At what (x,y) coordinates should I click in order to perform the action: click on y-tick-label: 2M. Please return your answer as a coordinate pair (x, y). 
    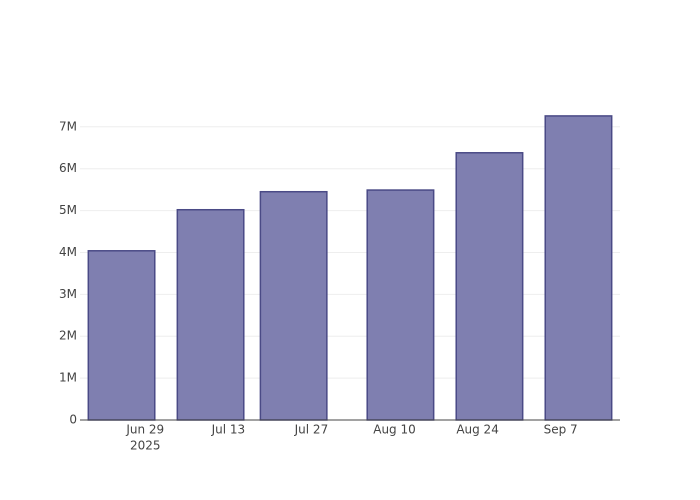
    Looking at the image, I should click on (68, 336).